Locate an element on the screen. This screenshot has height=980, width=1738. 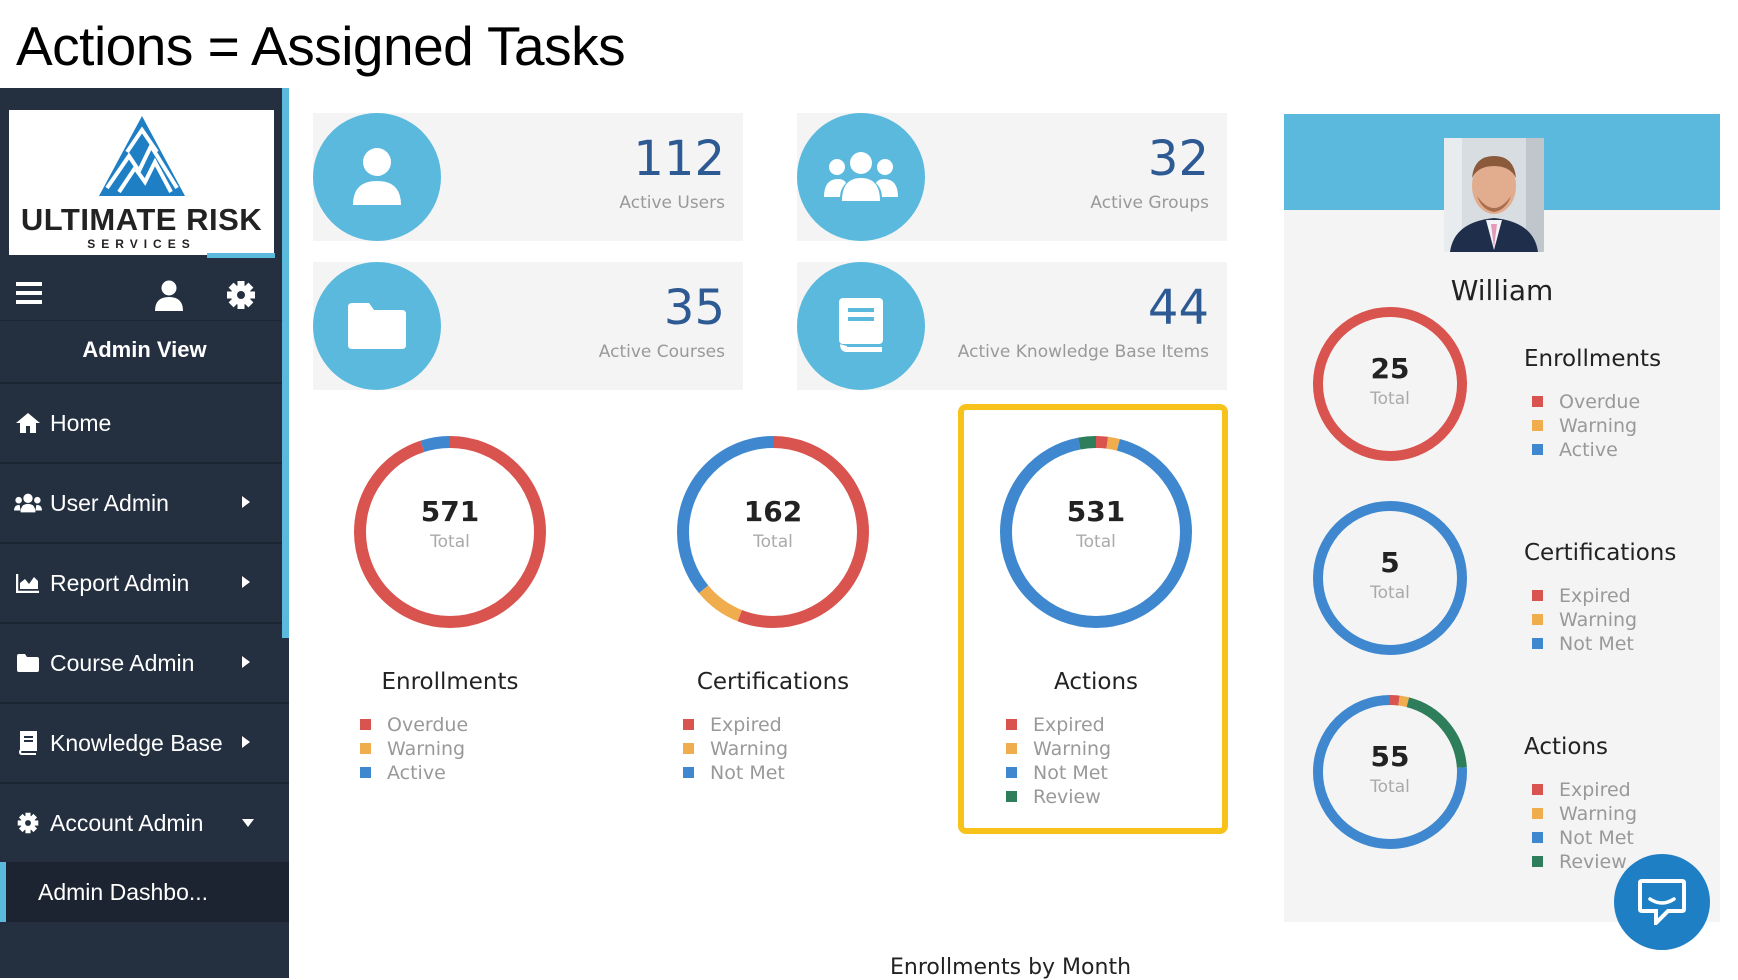
sidebar-item-report-admin: Report Admin is located at coordinates (144, 582).